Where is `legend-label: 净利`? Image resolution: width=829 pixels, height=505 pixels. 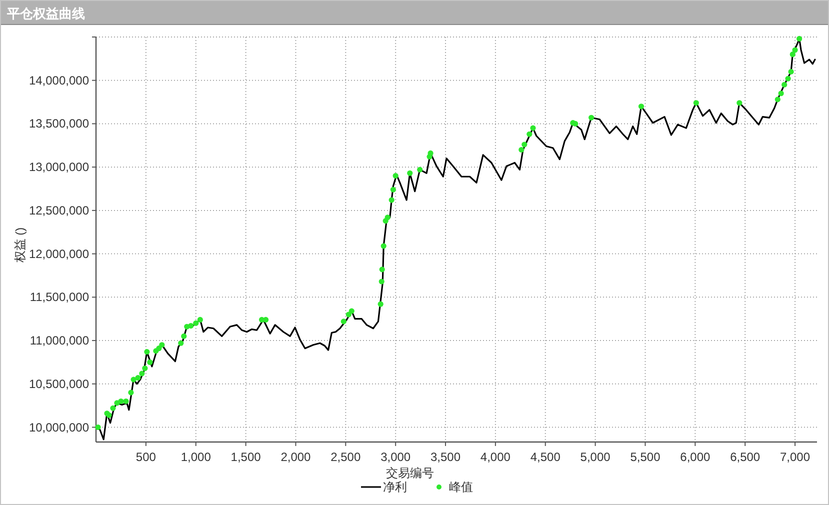 legend-label: 净利 is located at coordinates (395, 487).